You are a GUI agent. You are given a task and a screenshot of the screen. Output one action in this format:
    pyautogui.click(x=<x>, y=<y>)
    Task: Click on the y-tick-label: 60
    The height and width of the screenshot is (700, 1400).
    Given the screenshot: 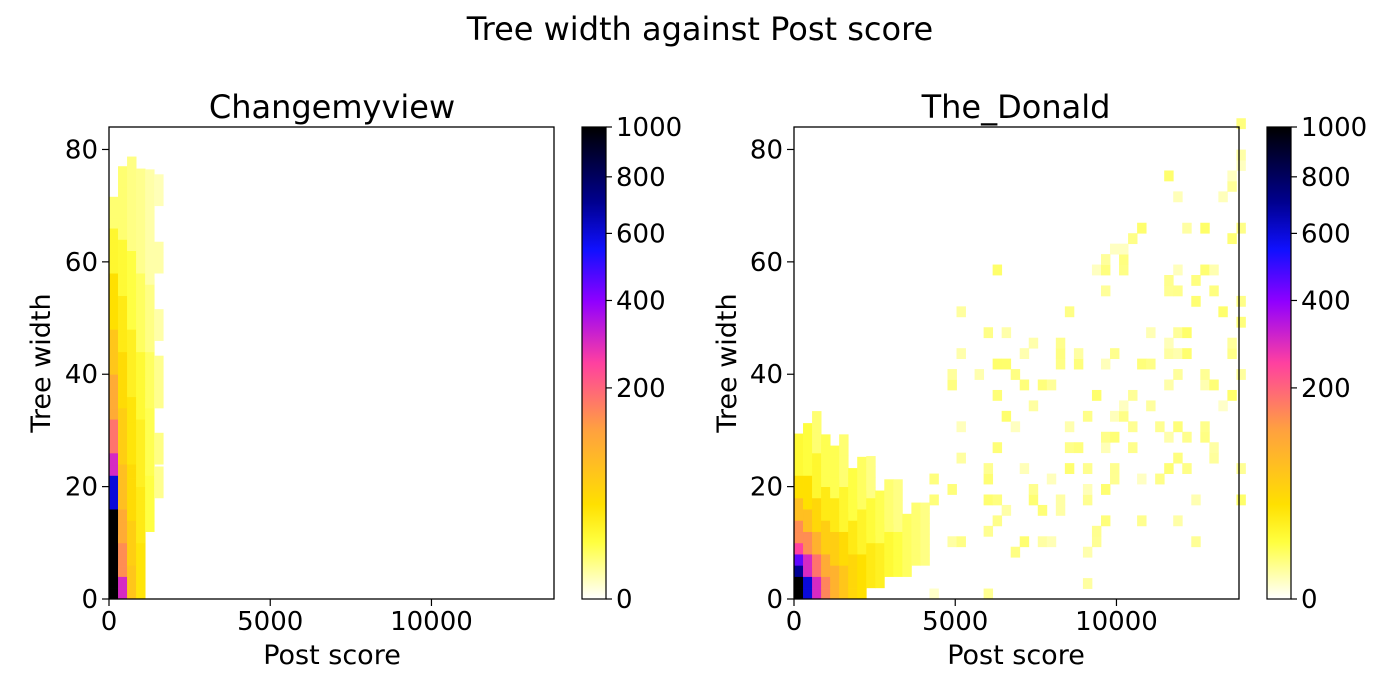 What is the action you would take?
    pyautogui.click(x=766, y=263)
    